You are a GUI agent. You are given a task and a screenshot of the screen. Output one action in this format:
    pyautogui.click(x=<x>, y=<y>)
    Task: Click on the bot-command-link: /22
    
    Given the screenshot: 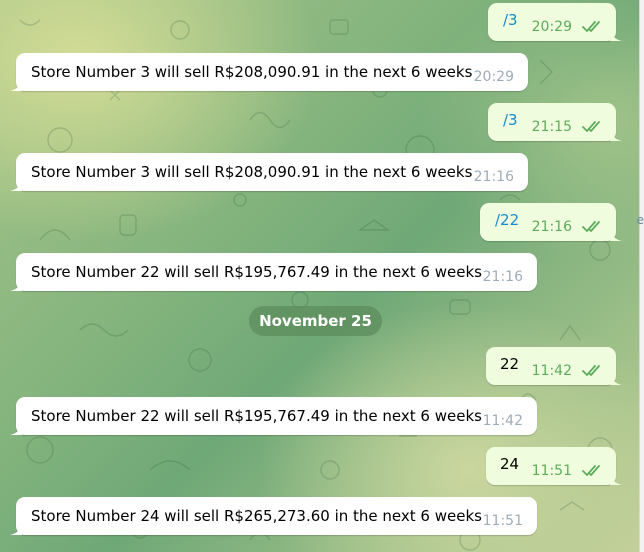 What is the action you would take?
    pyautogui.click(x=507, y=220)
    